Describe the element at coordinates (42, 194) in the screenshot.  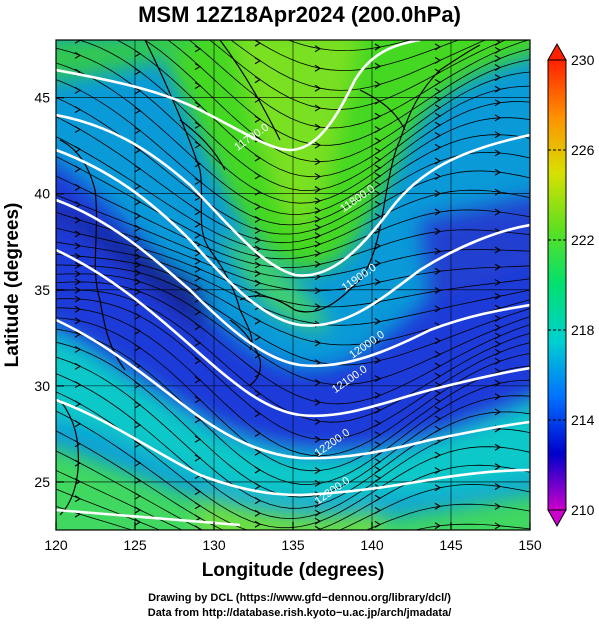
I see `y-tick-label: 40` at that location.